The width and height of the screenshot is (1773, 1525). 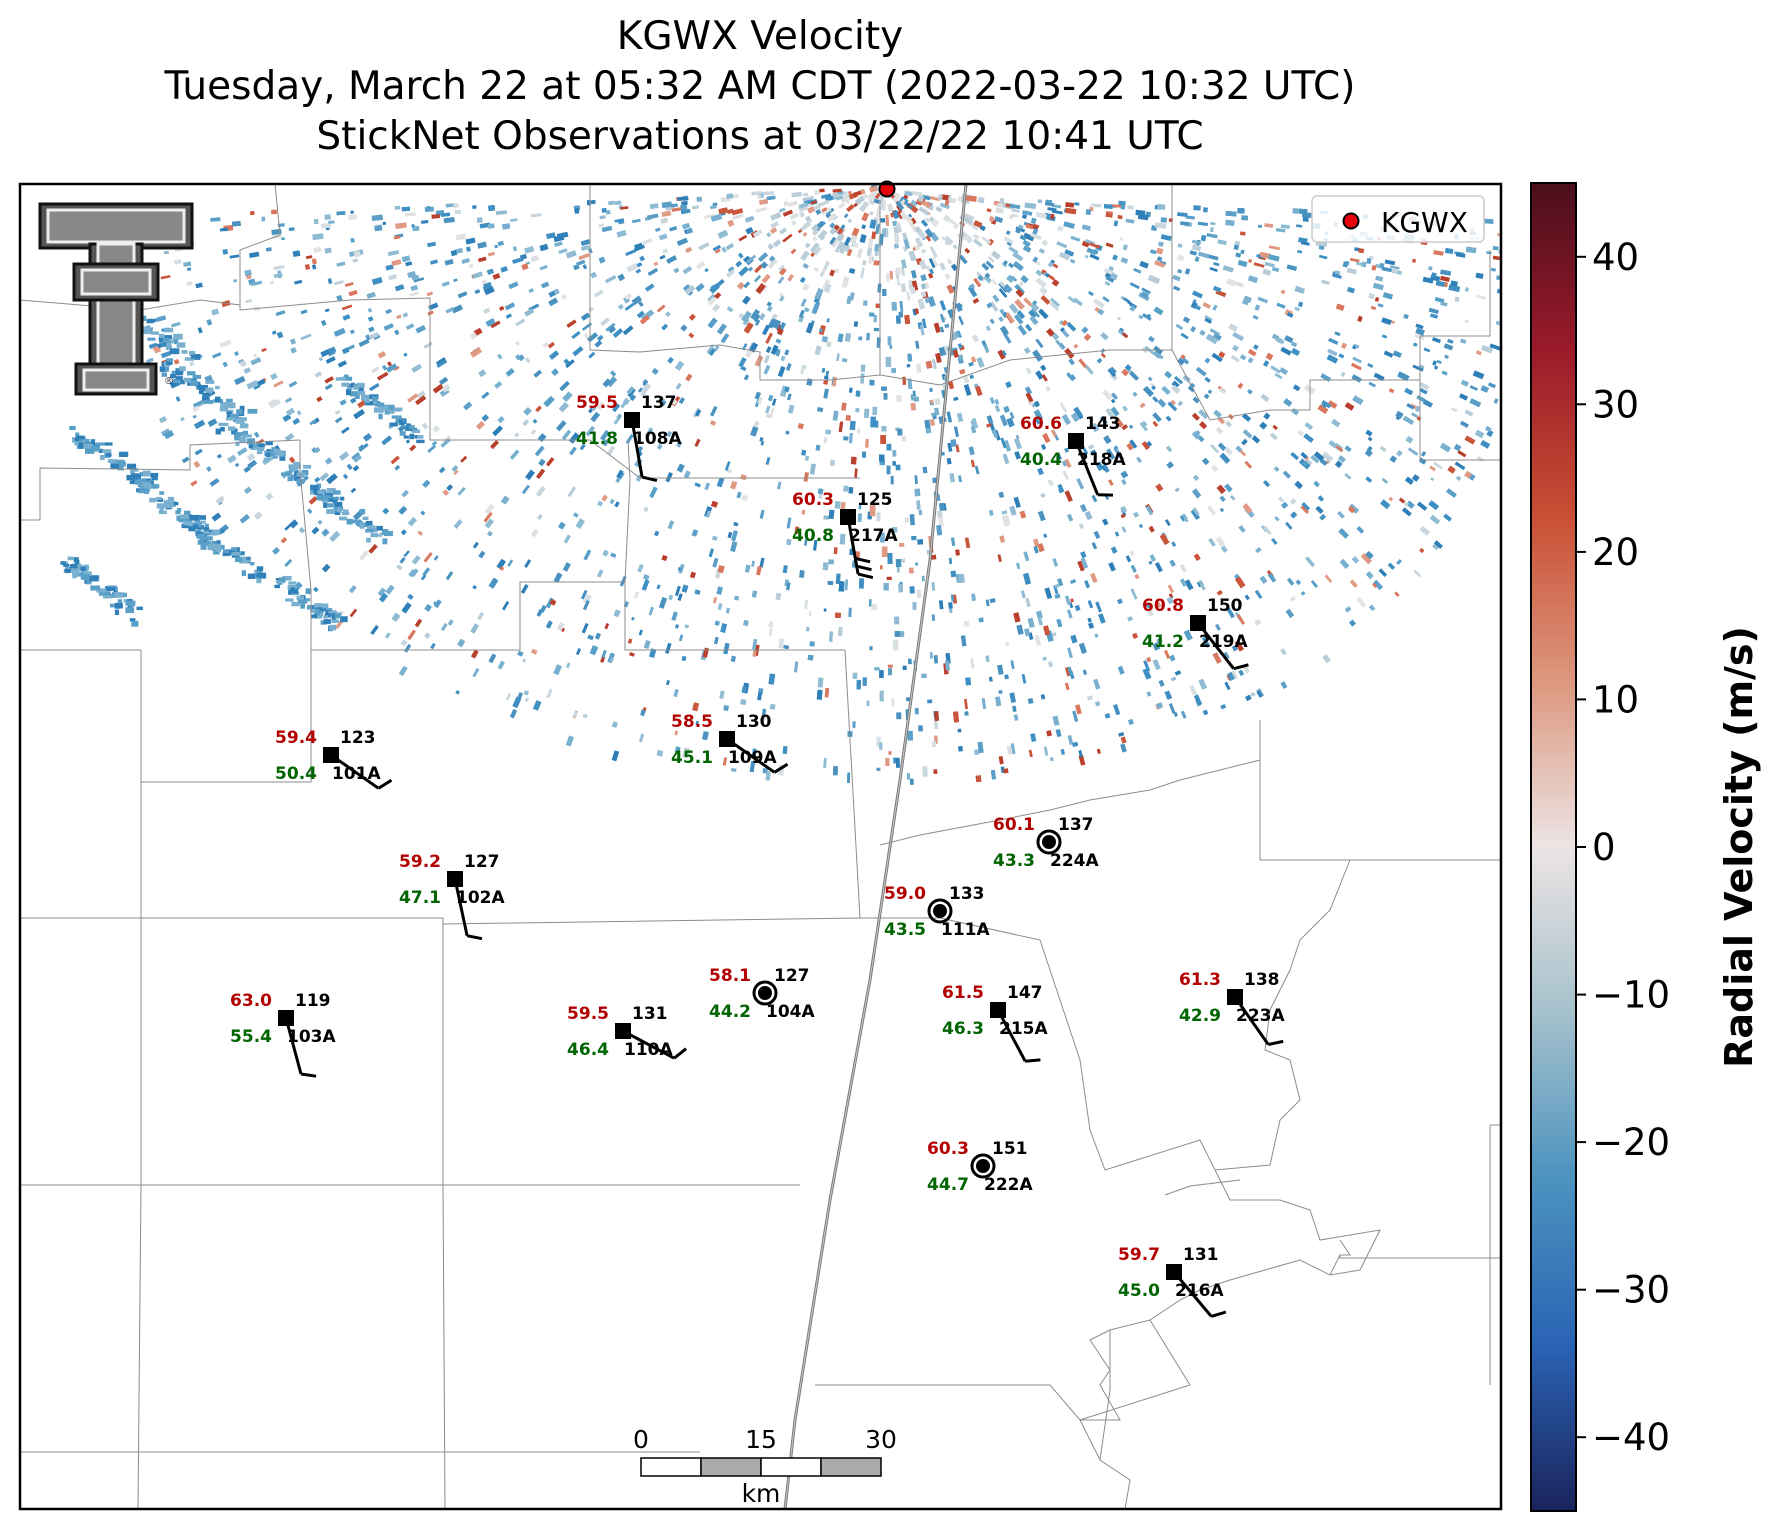 What do you see at coordinates (358, 738) in the screenshot?
I see `pressure-label: 123` at bounding box center [358, 738].